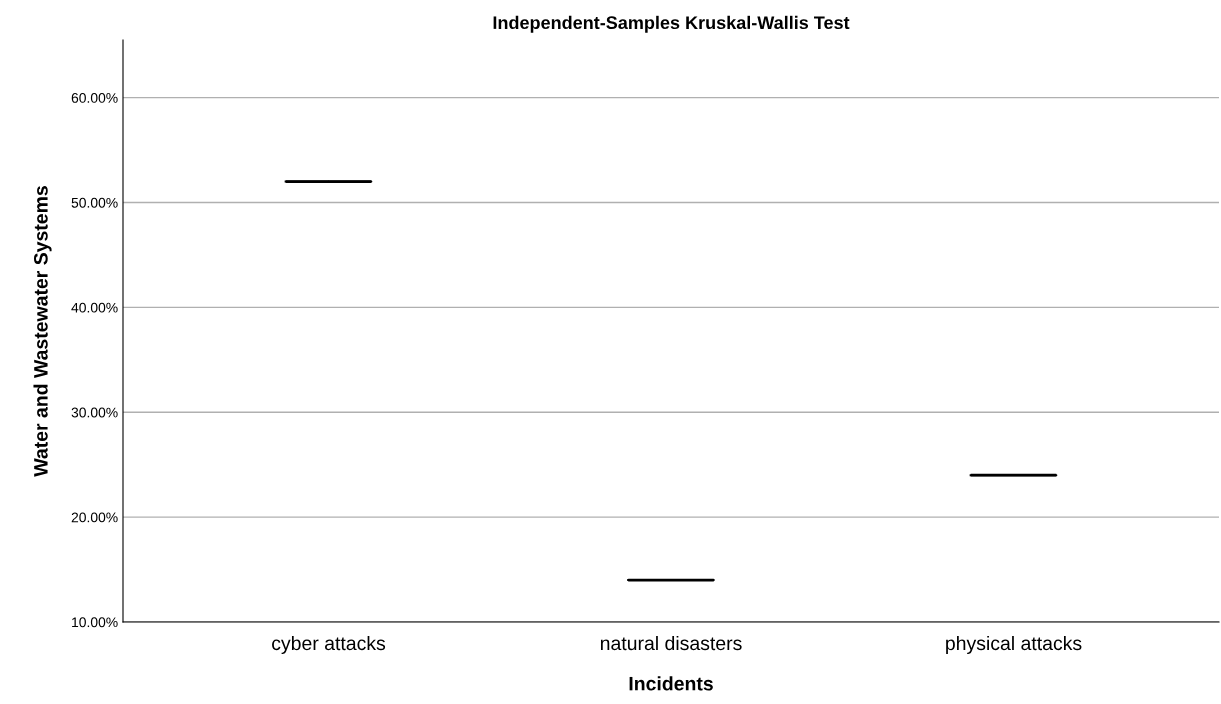 This screenshot has height=704, width=1221. What do you see at coordinates (94, 98) in the screenshot?
I see `y-tick-label: 60.00%` at bounding box center [94, 98].